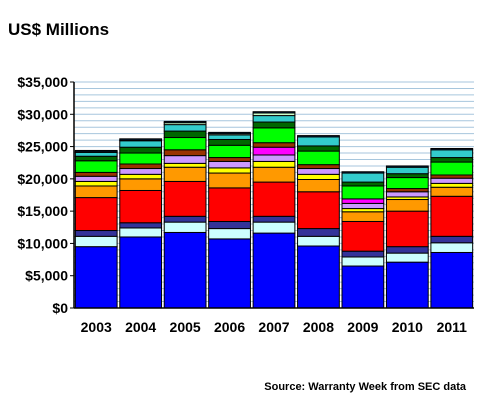  I want to click on x-tick-label: 2006, so click(229, 327).